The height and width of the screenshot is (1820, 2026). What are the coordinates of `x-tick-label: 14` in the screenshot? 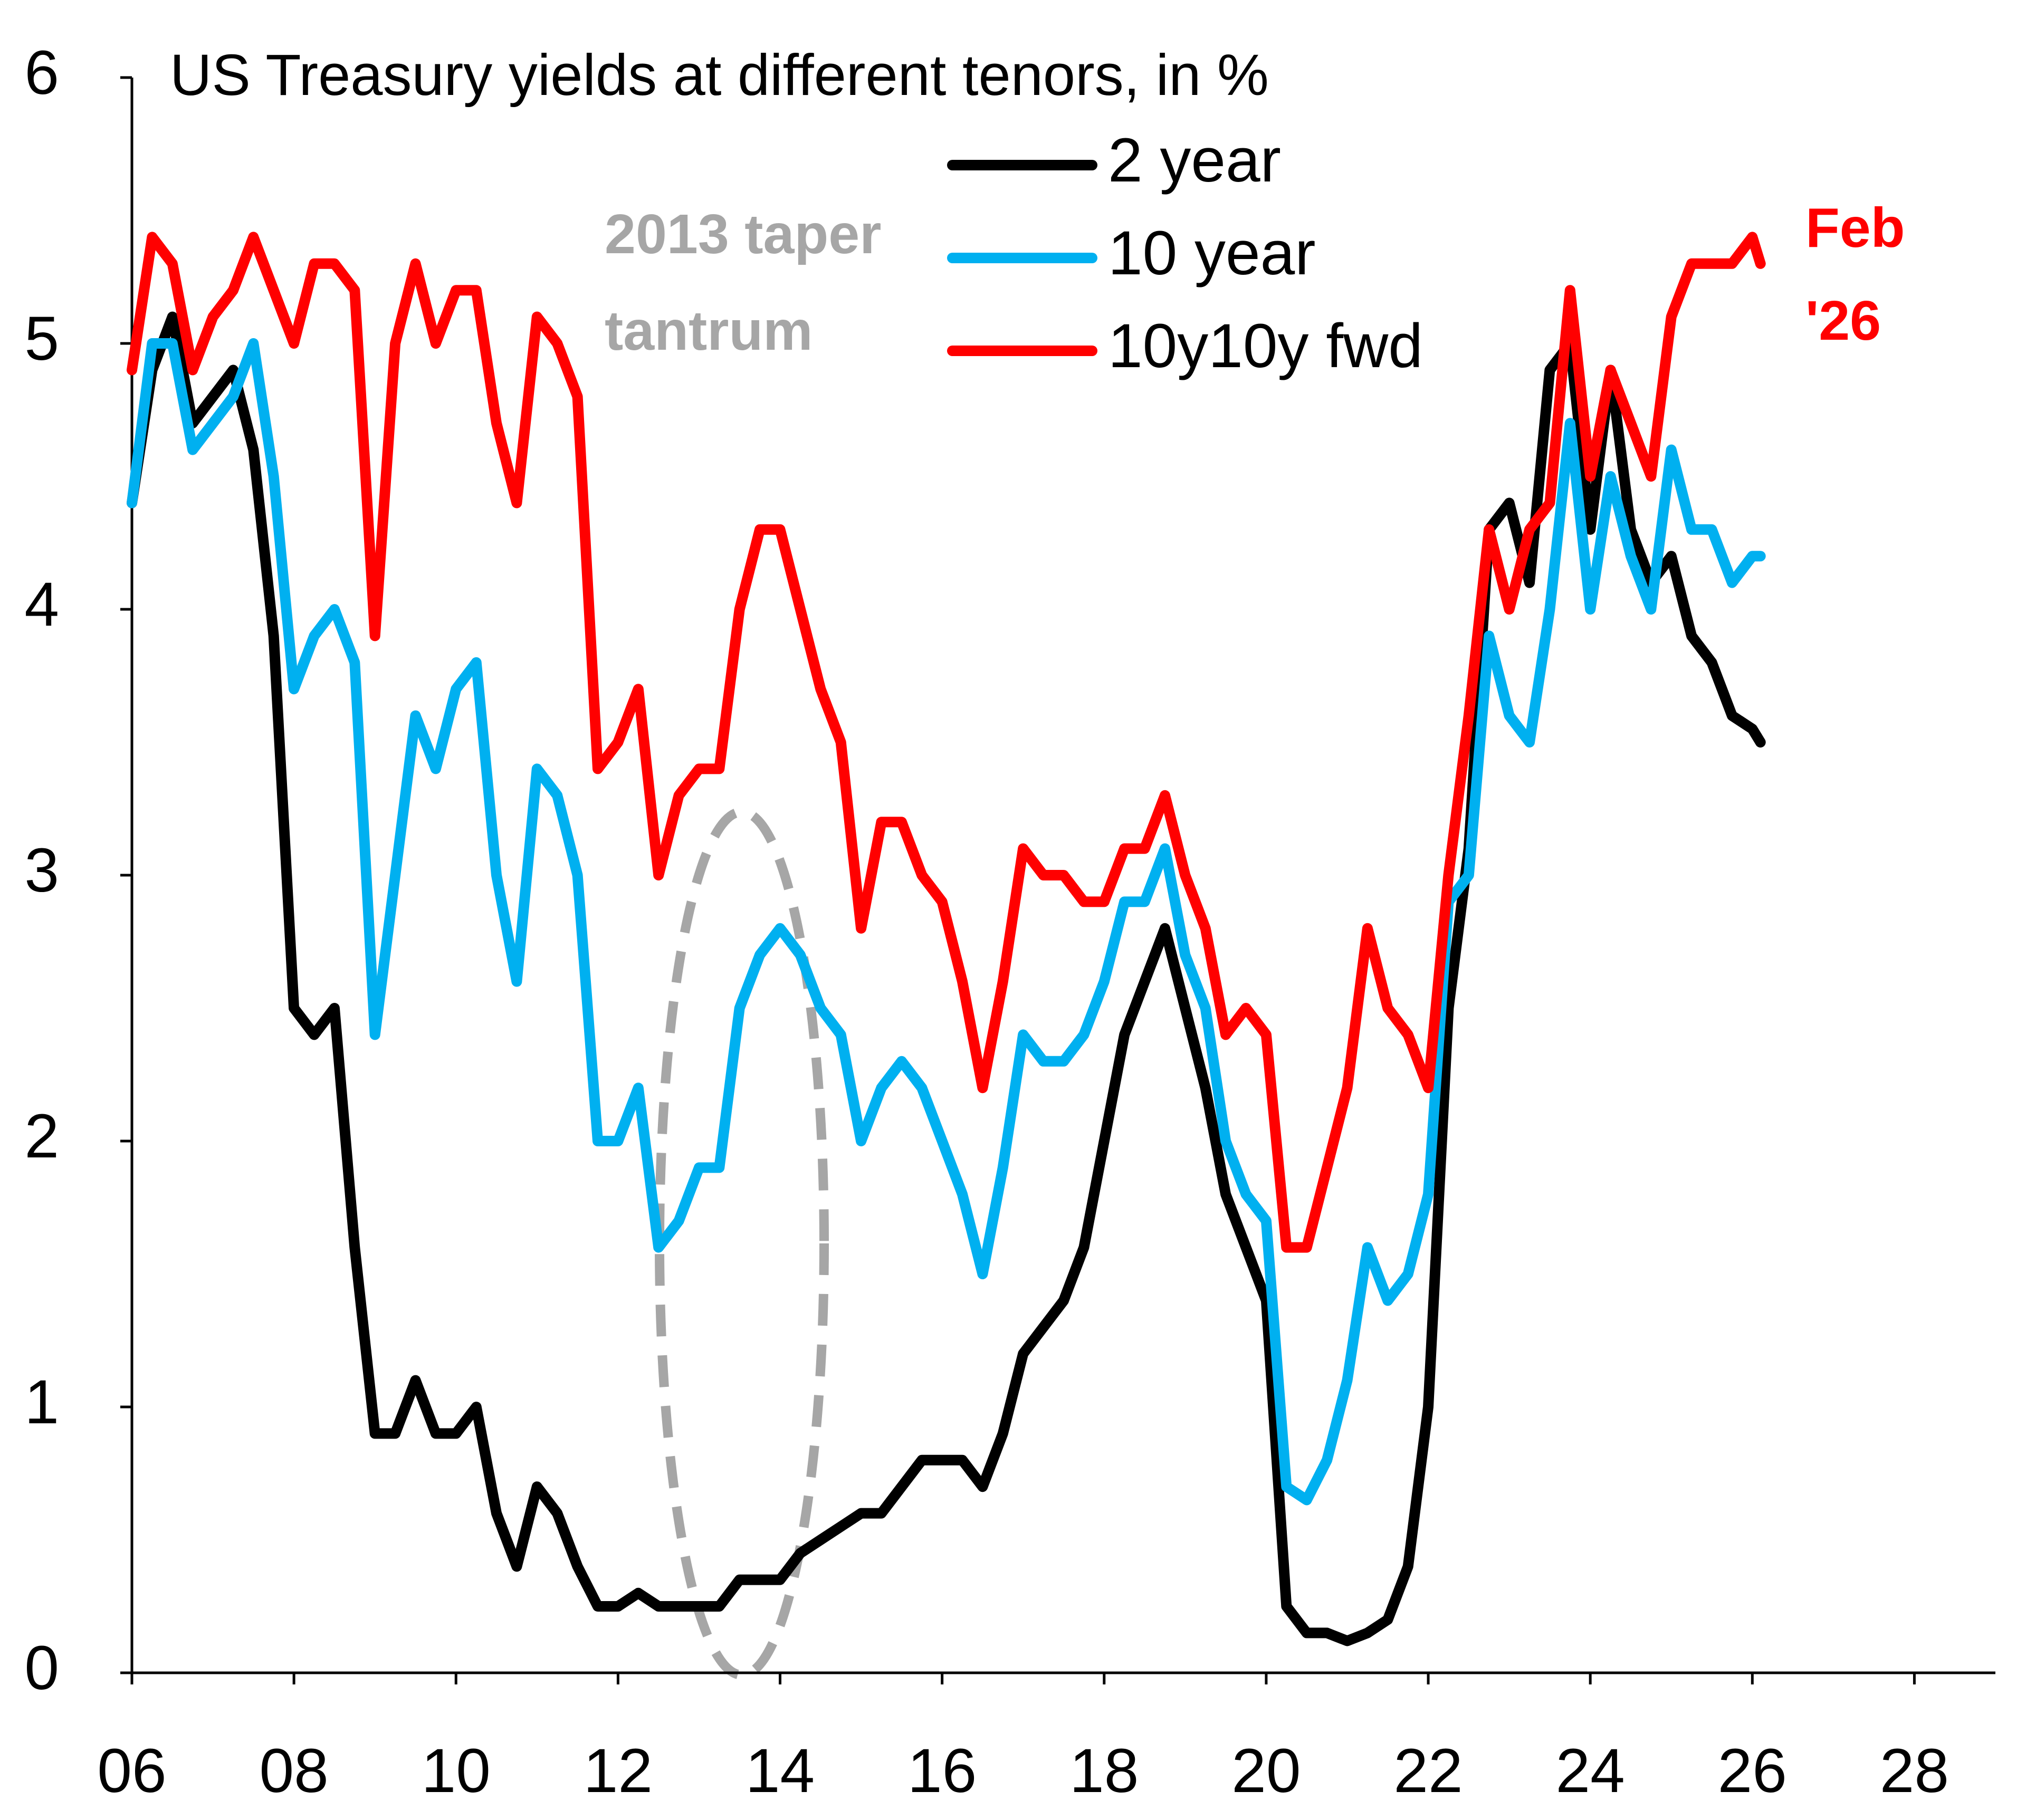 It's located at (780, 1771).